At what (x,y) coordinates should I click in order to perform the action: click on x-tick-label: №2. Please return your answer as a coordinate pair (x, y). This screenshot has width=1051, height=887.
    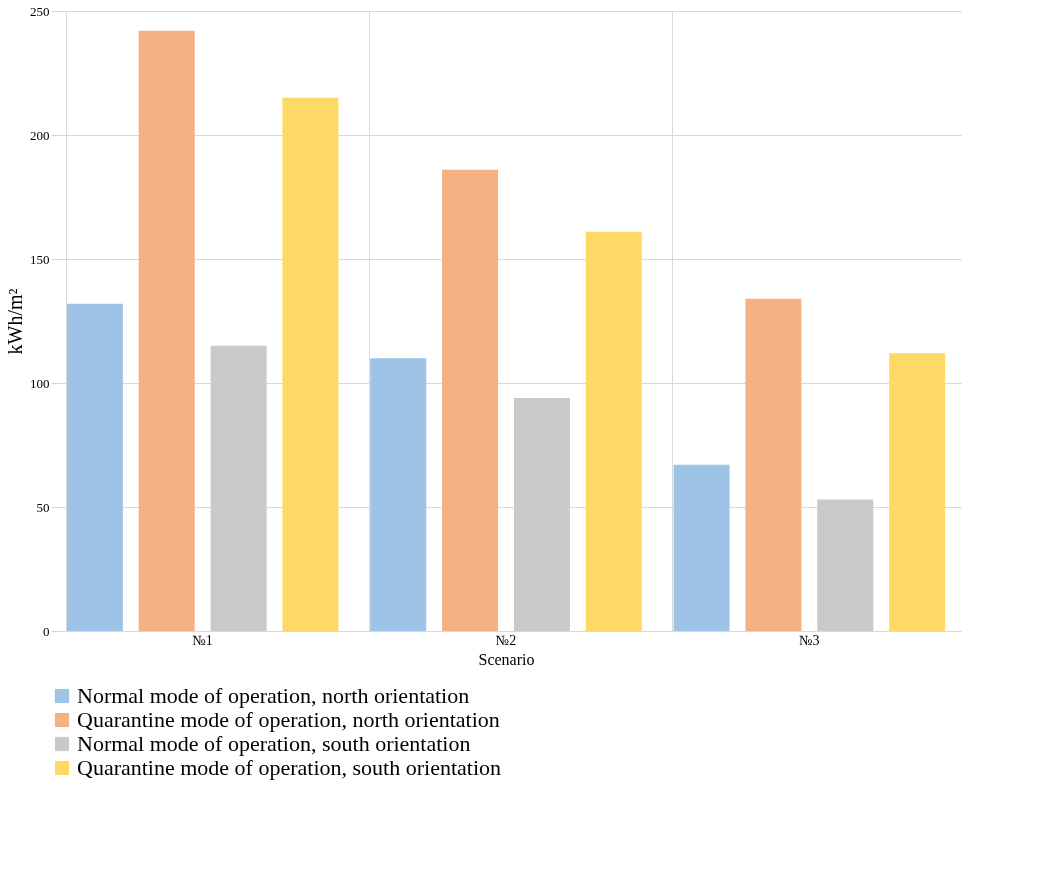
    Looking at the image, I should click on (506, 640).